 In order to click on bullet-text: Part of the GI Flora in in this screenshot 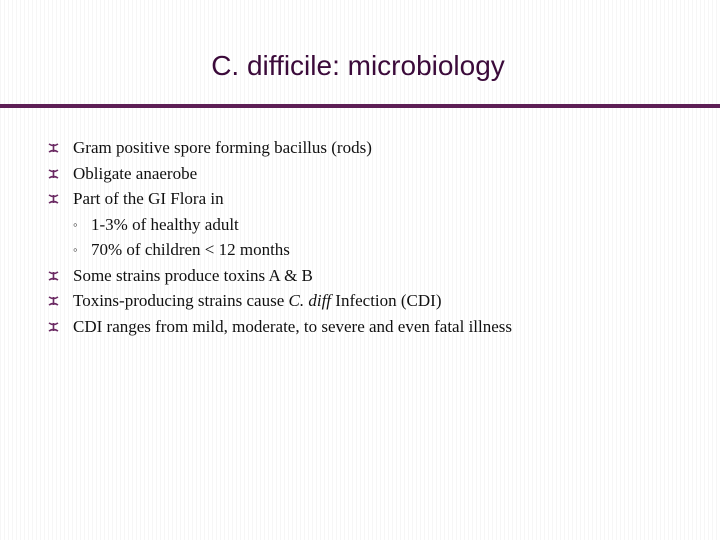, I will do `click(148, 198)`.